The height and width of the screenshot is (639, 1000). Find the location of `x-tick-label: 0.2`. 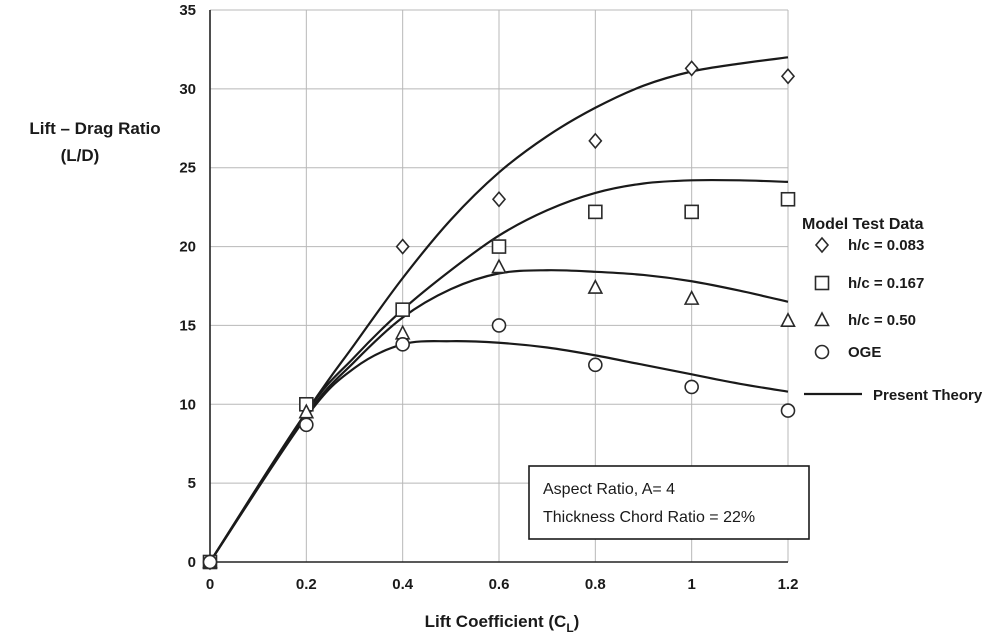

x-tick-label: 0.2 is located at coordinates (306, 584).